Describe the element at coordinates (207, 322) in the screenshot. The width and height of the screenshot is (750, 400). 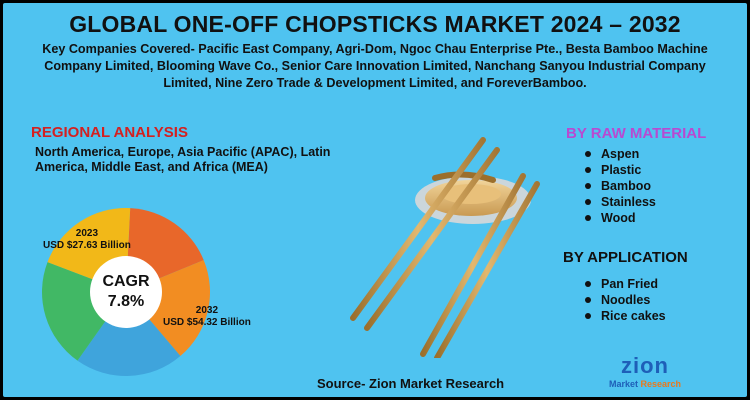
I see `annotation-value: USD $54.32 Billion` at that location.